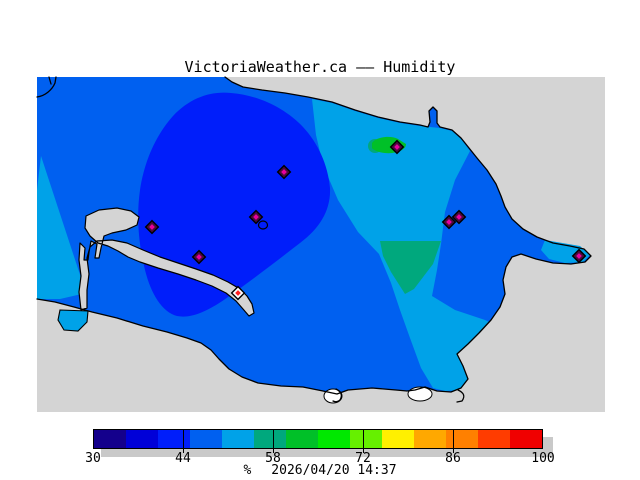 The width and height of the screenshot is (640, 480). Describe the element at coordinates (183, 458) in the screenshot. I see `colorbar-tick-label: 44` at that location.